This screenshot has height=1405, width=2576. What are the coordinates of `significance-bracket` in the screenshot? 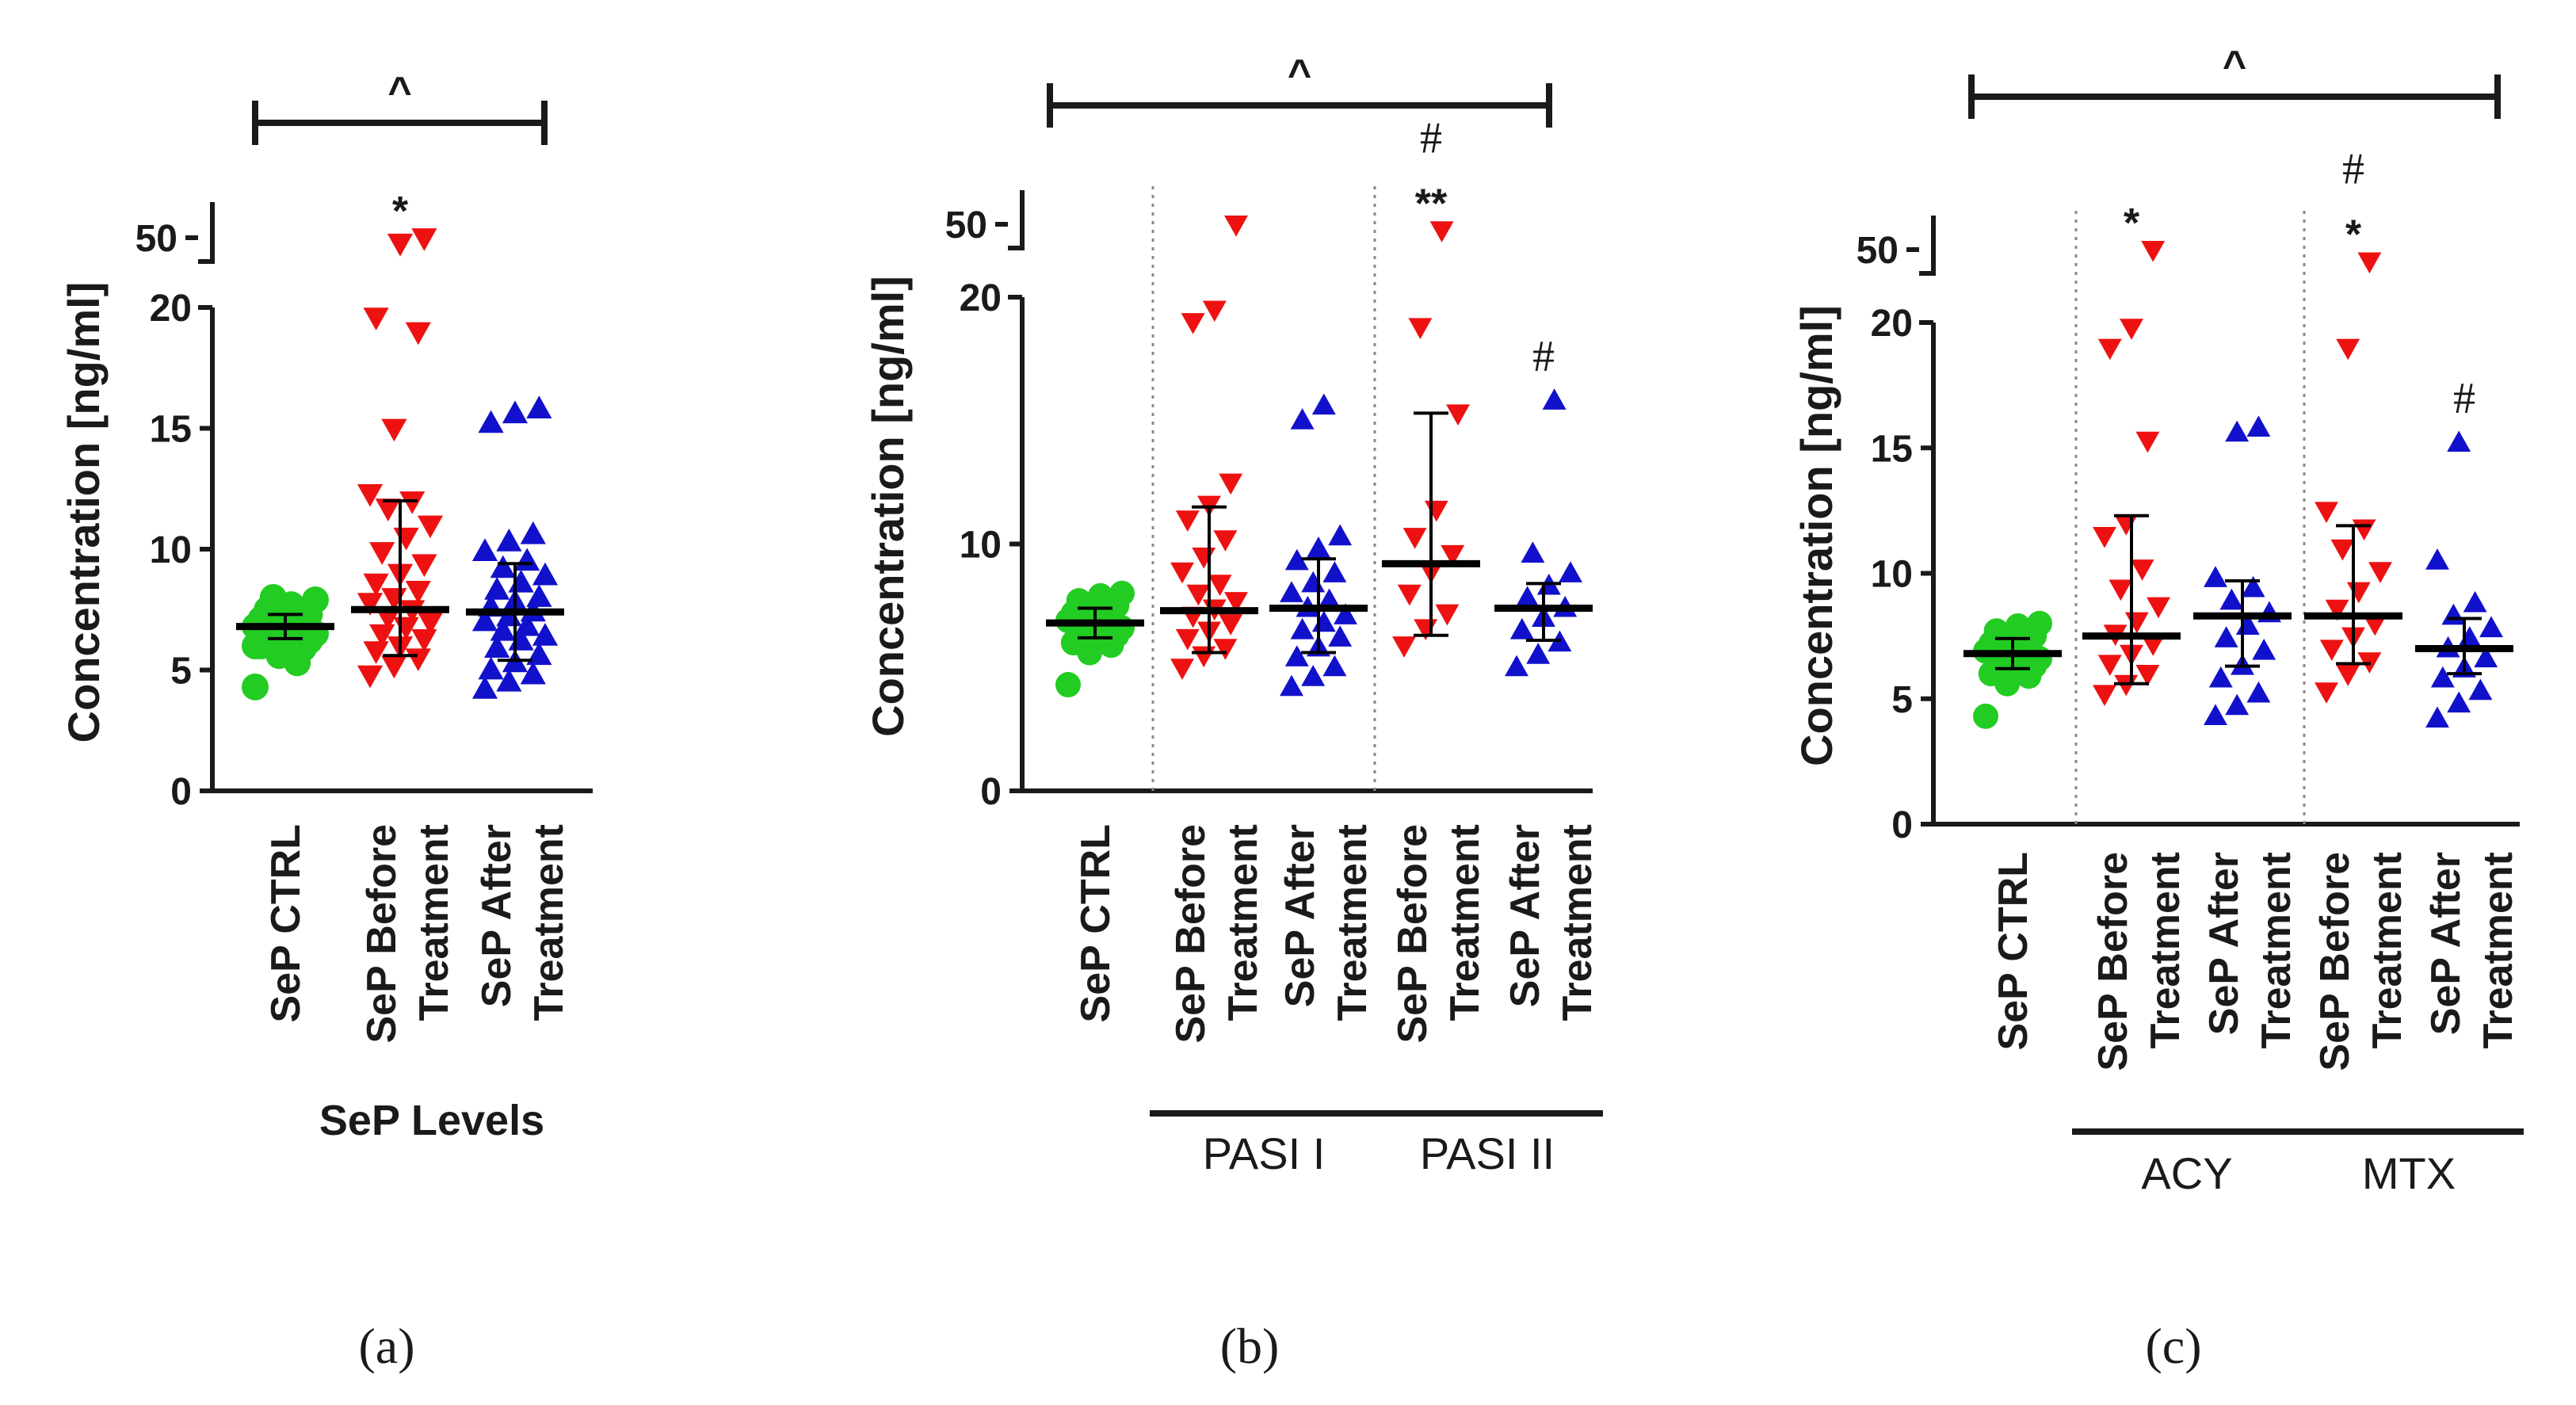 It's located at (1299, 105).